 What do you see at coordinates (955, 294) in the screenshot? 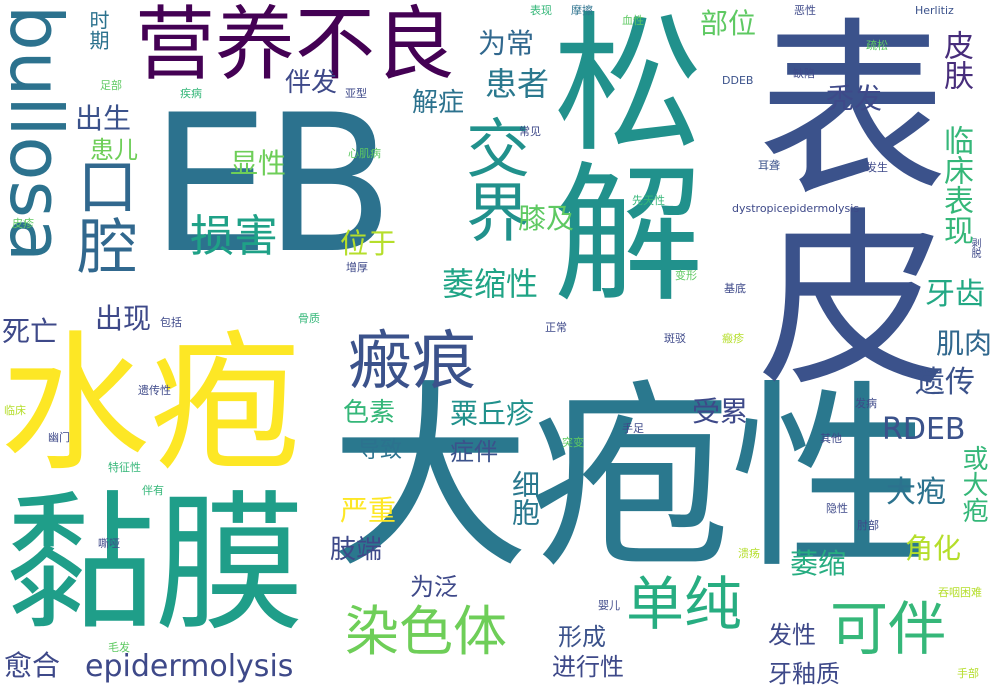
I see `word: 牙齿` at bounding box center [955, 294].